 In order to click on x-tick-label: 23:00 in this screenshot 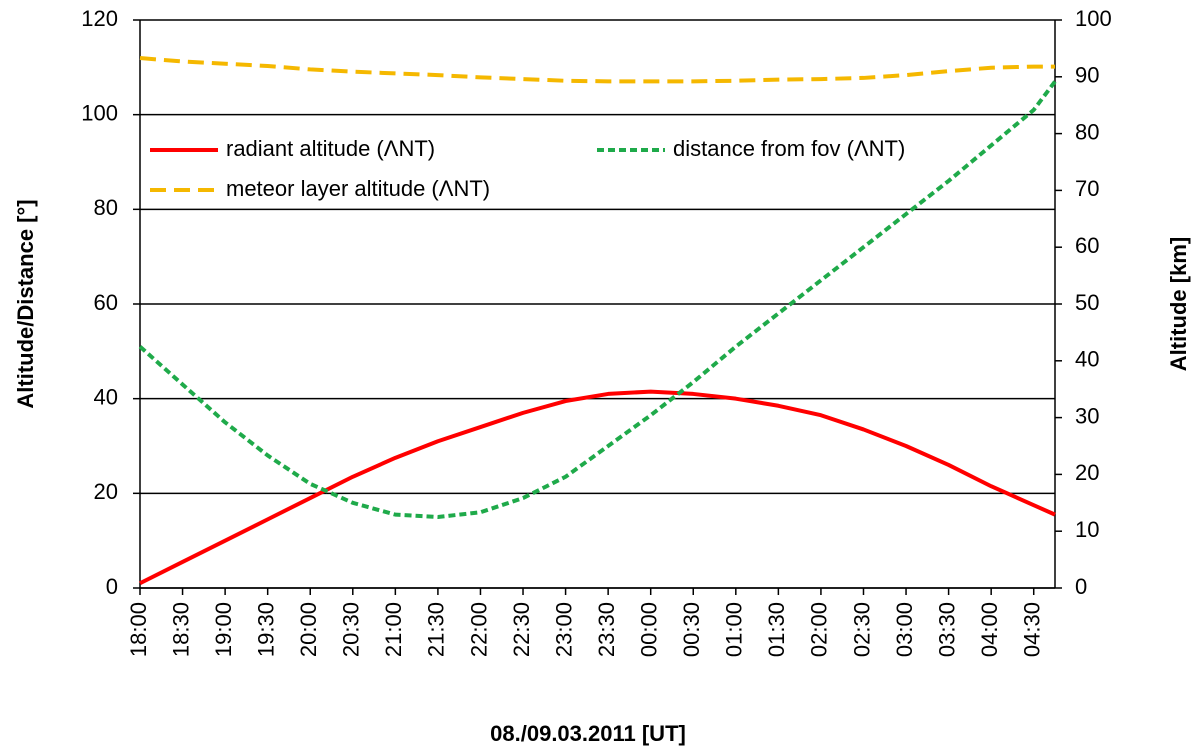, I will do `click(563, 629)`.